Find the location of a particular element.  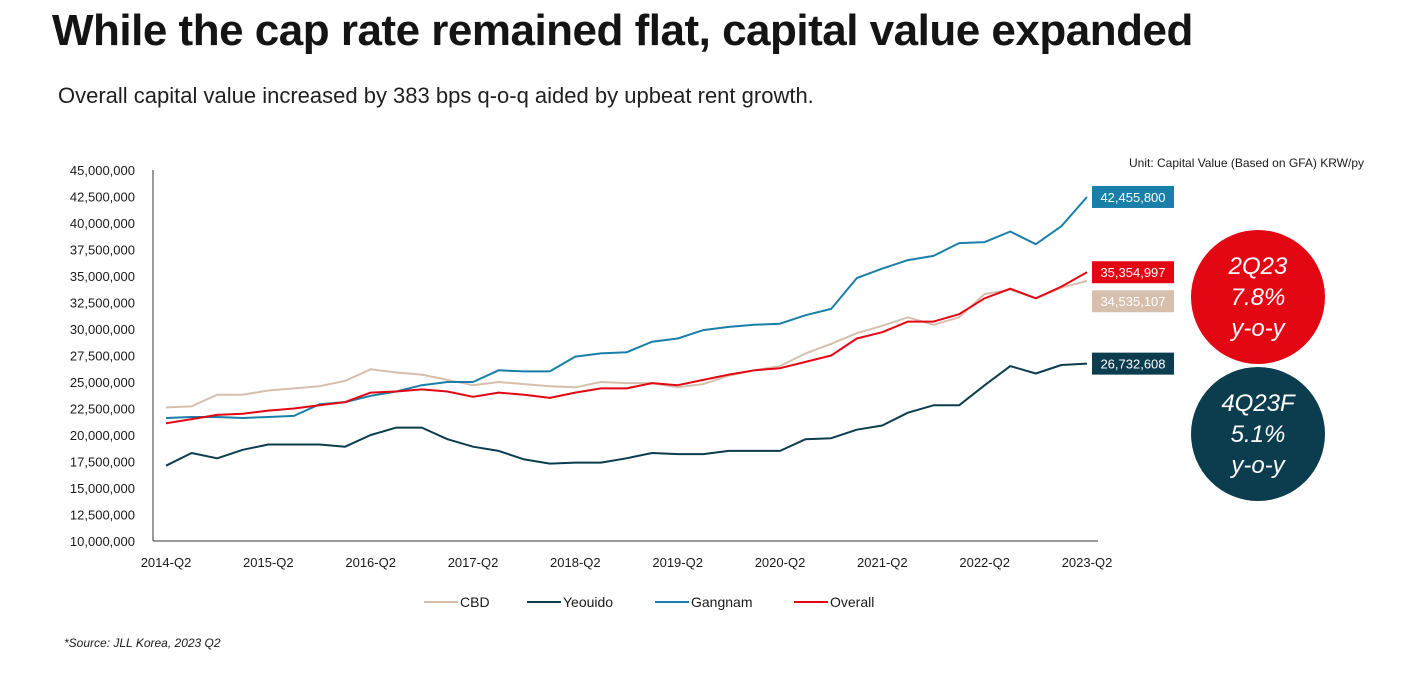

end-label-box-yeouido is located at coordinates (1133, 363).